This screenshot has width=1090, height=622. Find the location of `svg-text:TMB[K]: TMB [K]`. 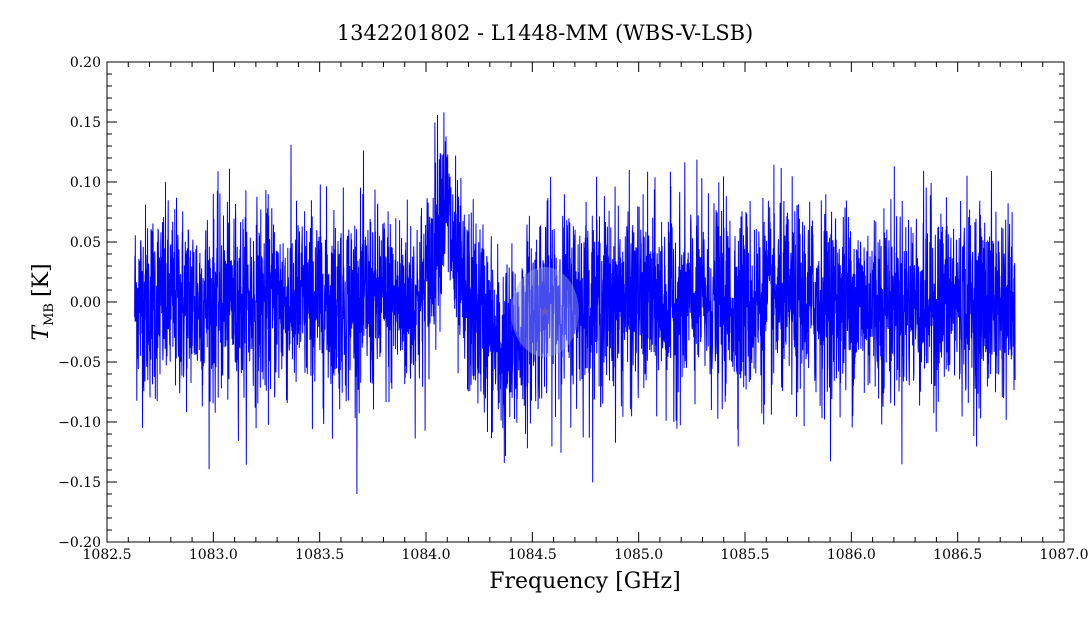

svg-text:TMB[K]: TMB [K] is located at coordinates (43, 301).